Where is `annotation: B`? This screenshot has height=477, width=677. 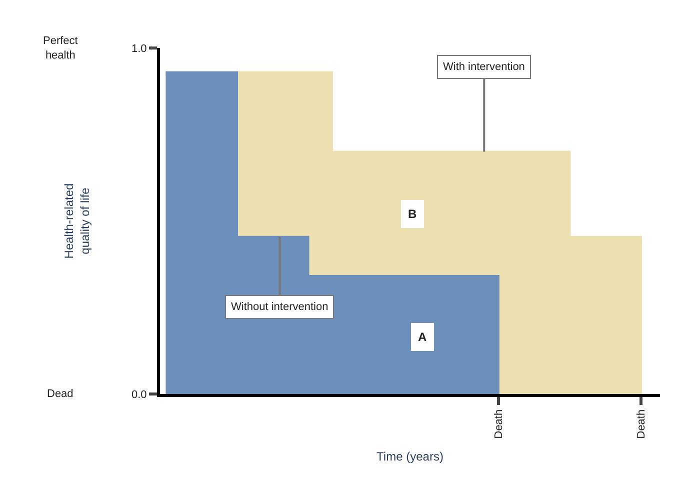
annotation: B is located at coordinates (412, 214).